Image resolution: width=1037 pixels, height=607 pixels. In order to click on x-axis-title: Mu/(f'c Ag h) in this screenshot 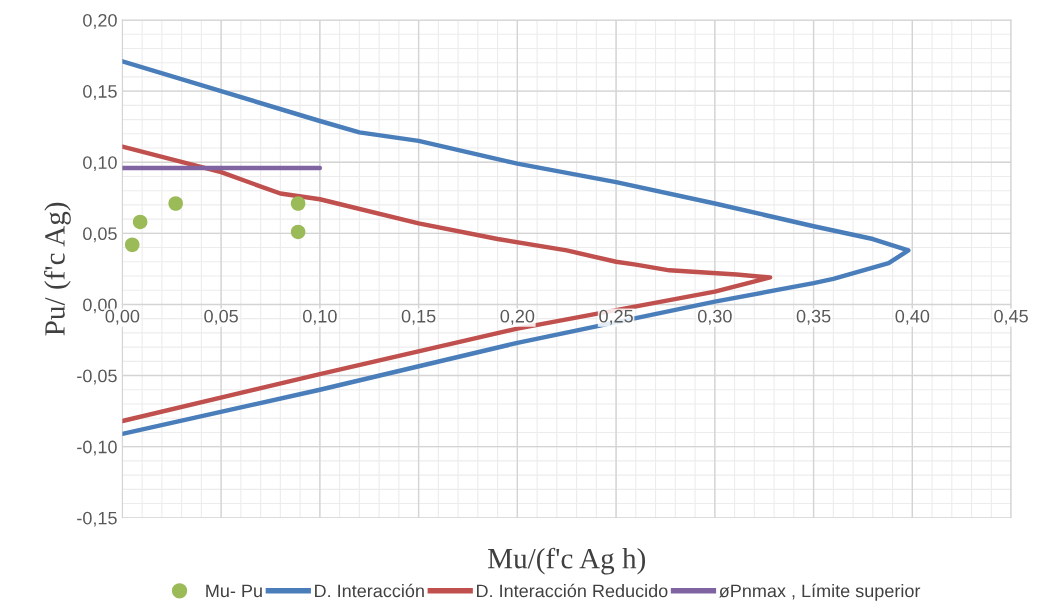, I will do `click(566, 561)`.